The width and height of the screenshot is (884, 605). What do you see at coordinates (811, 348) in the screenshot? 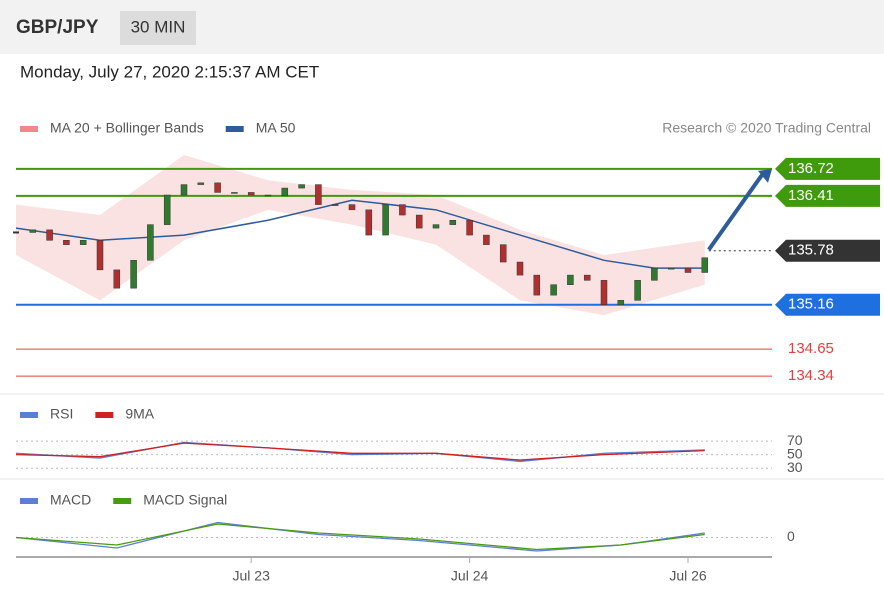
I see `level-label: 134.65` at bounding box center [811, 348].